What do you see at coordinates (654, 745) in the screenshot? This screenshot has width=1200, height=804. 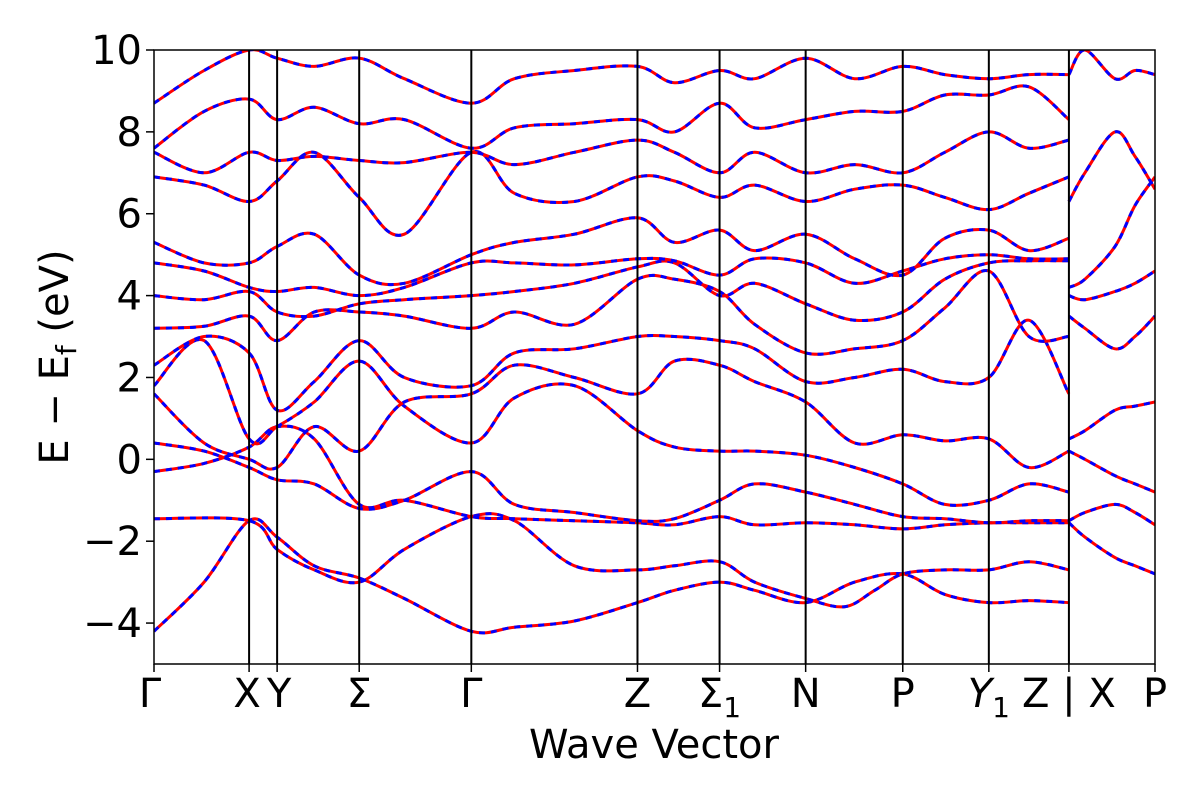 I see `x-axis-title: Wave Vector` at bounding box center [654, 745].